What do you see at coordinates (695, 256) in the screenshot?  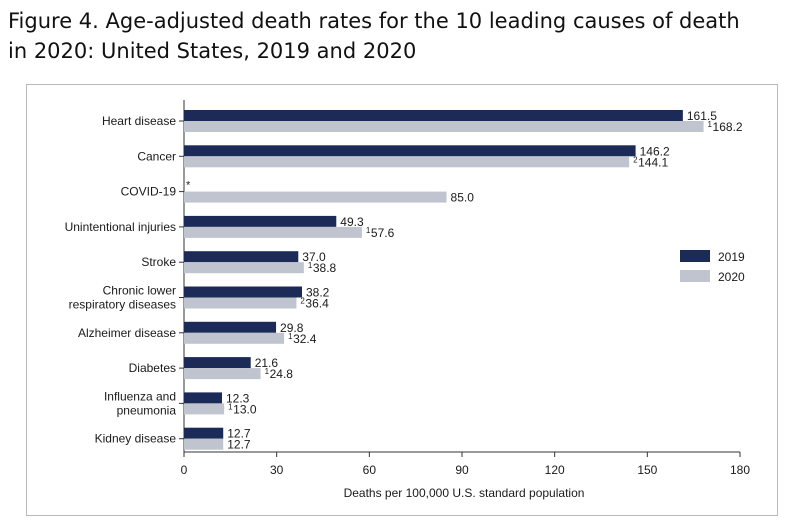 I see `legend-swatch-2019` at bounding box center [695, 256].